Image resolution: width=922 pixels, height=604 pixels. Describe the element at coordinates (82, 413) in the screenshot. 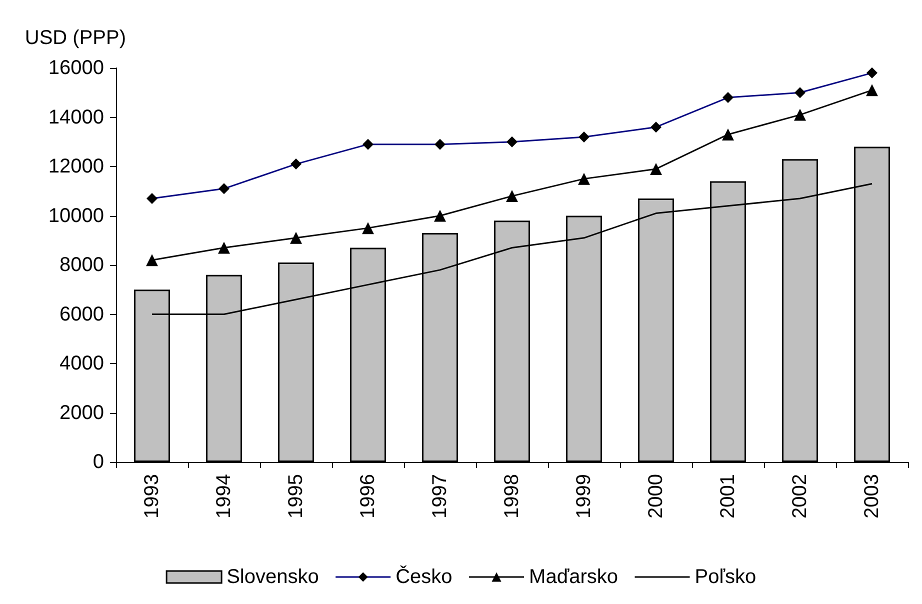

I see `y-tick-label: 2000` at that location.